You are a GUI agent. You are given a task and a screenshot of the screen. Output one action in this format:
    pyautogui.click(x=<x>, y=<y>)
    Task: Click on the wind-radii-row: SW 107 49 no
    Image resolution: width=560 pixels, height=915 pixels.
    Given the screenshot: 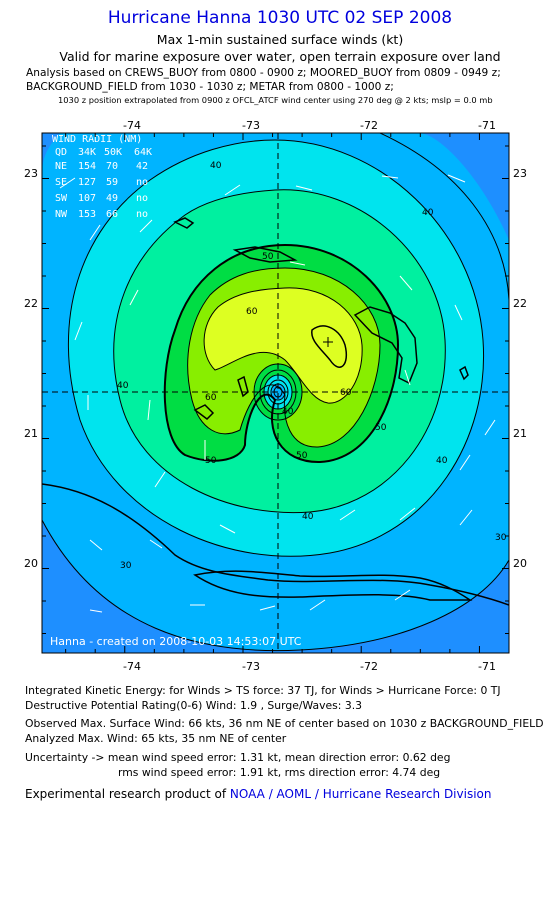 What is the action you would take?
    pyautogui.click(x=101, y=198)
    